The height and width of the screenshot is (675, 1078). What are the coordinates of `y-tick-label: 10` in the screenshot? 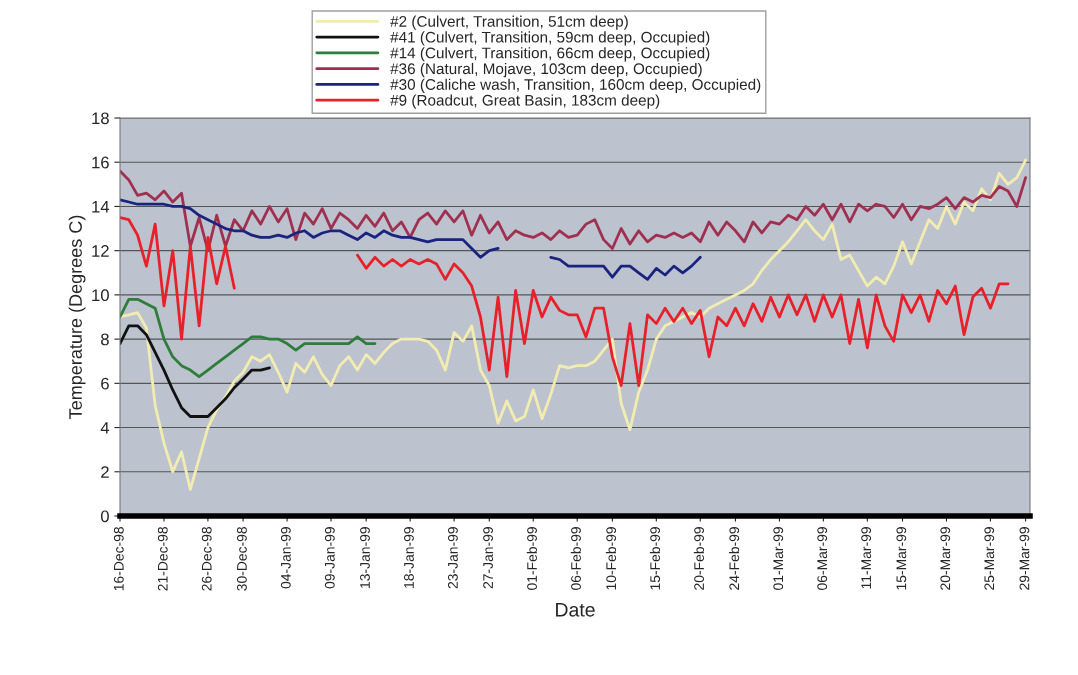 It's located at (100, 295).